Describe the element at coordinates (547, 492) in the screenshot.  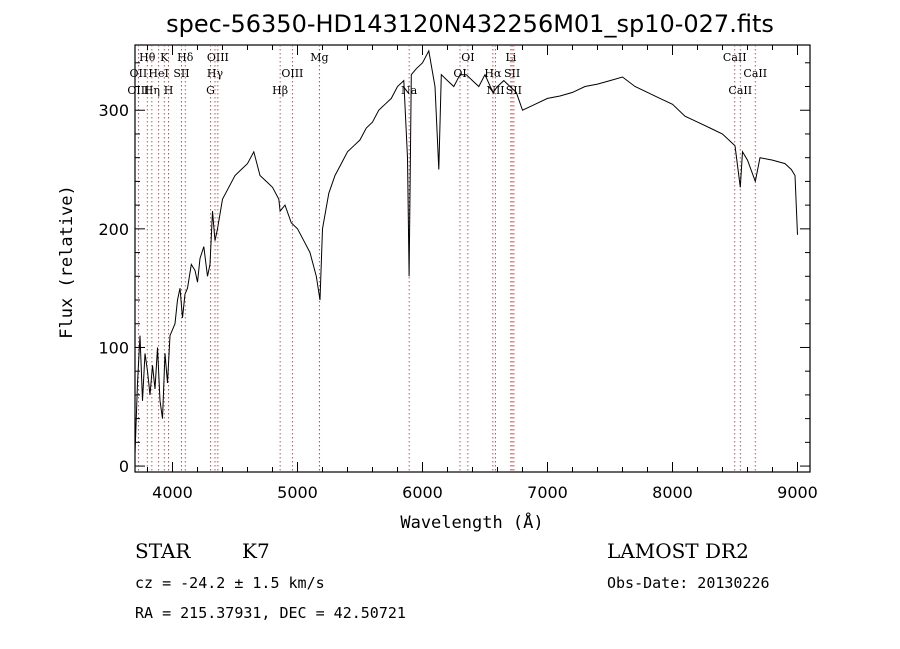
I see `x-tick-label: 7000` at that location.